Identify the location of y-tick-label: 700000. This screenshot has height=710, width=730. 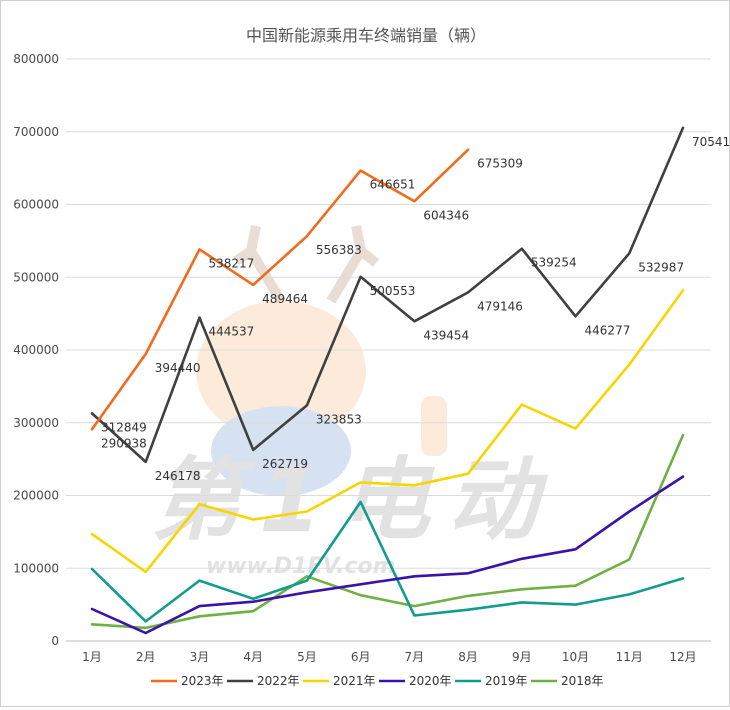
(36, 132).